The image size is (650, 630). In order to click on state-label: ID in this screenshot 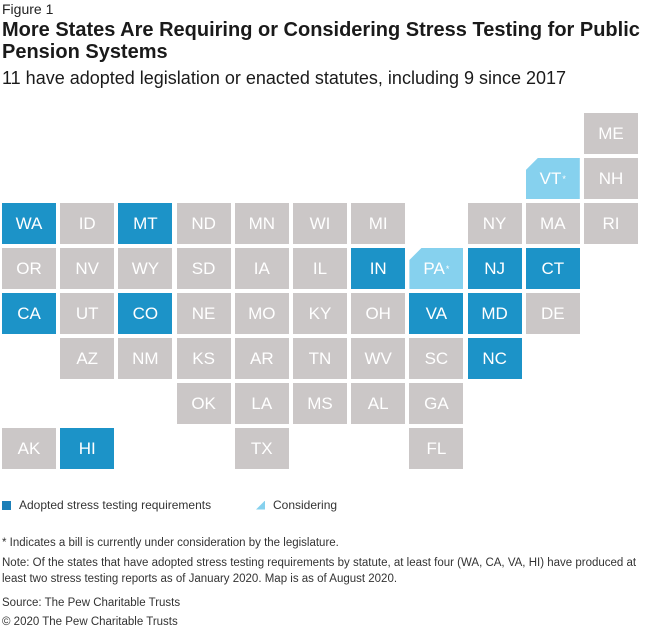, I will do `click(87, 223)`.